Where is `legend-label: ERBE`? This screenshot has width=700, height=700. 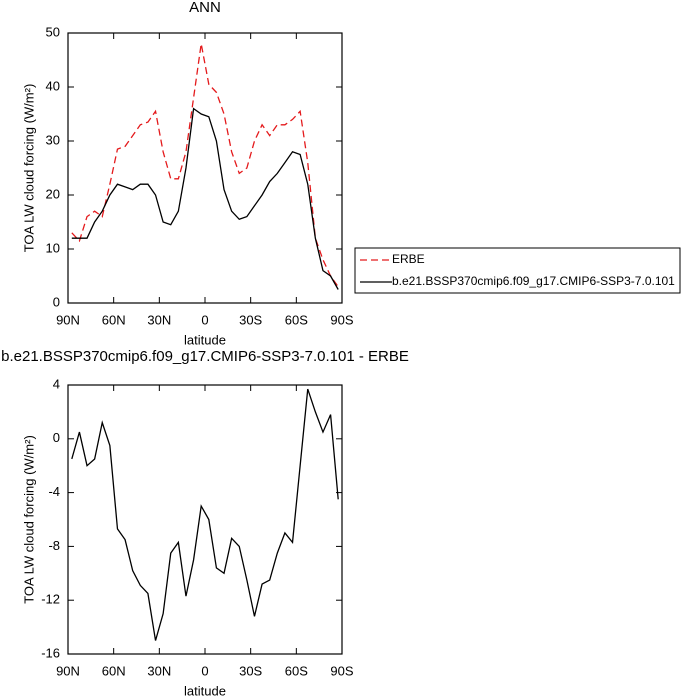
legend-label: ERBE is located at coordinates (408, 259).